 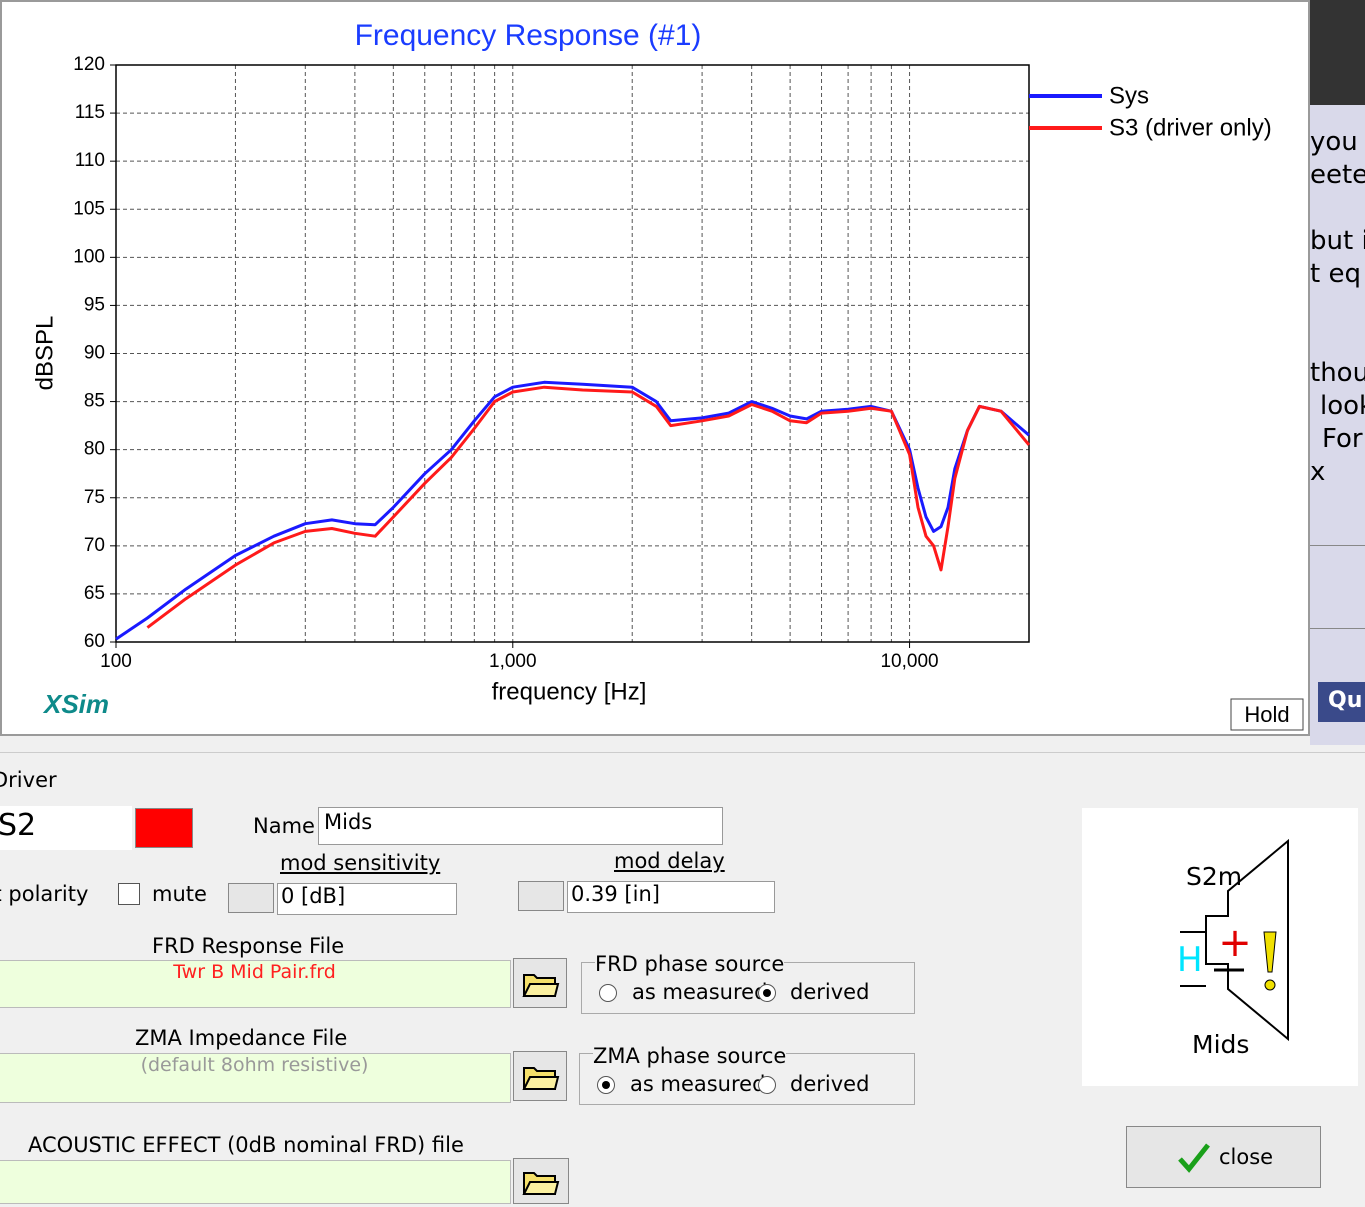 I want to click on name-label: Name, so click(x=284, y=826).